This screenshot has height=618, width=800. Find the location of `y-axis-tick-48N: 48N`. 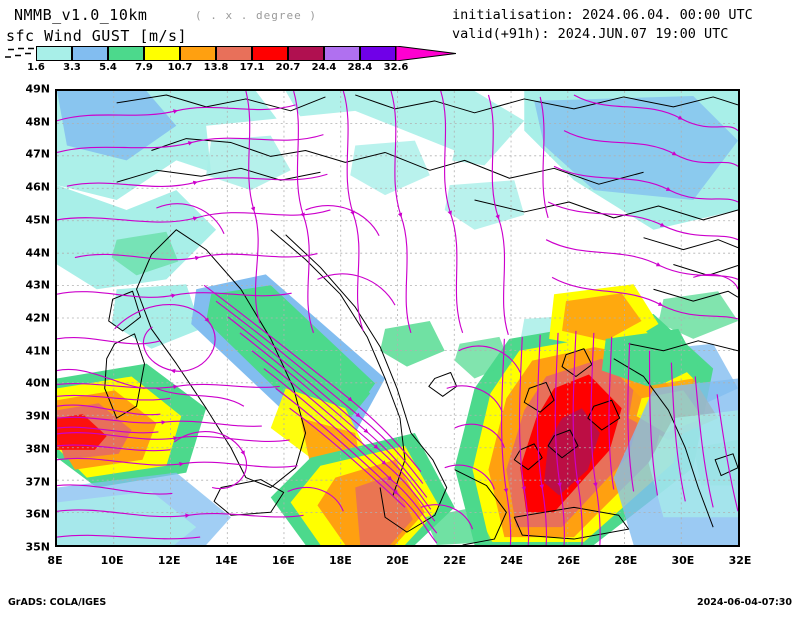

y-axis-tick-48N: 48N is located at coordinates (37, 122).